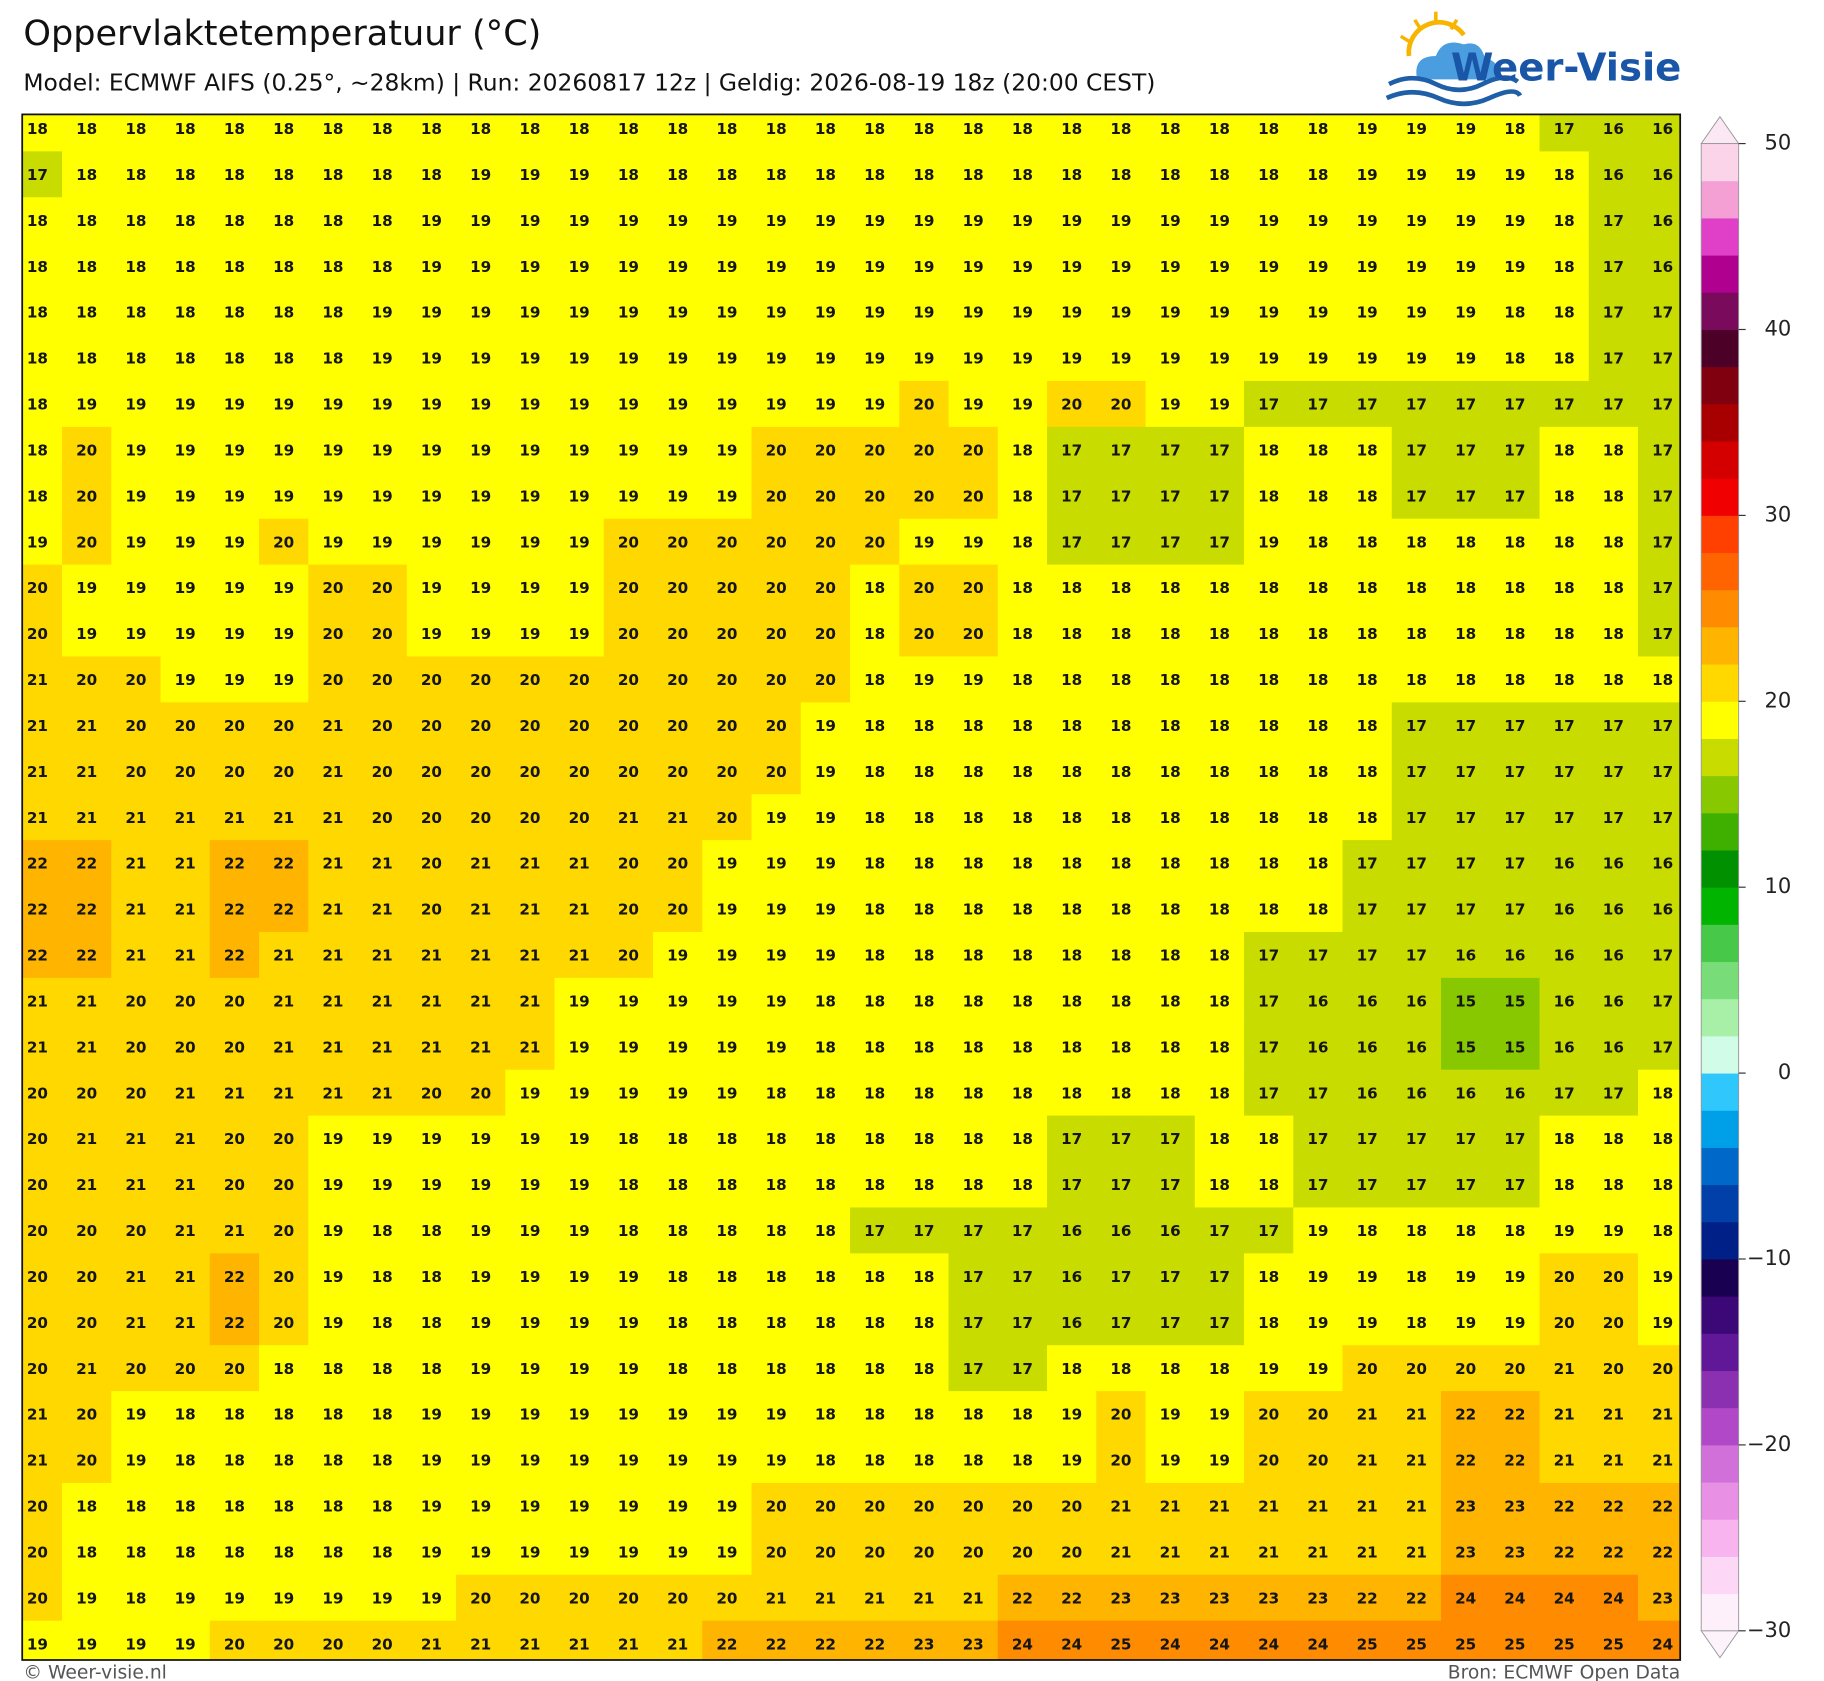 This screenshot has height=1681, width=1824. Describe the element at coordinates (1219, 1598) in the screenshot. I see `temperature-label: 23` at that location.